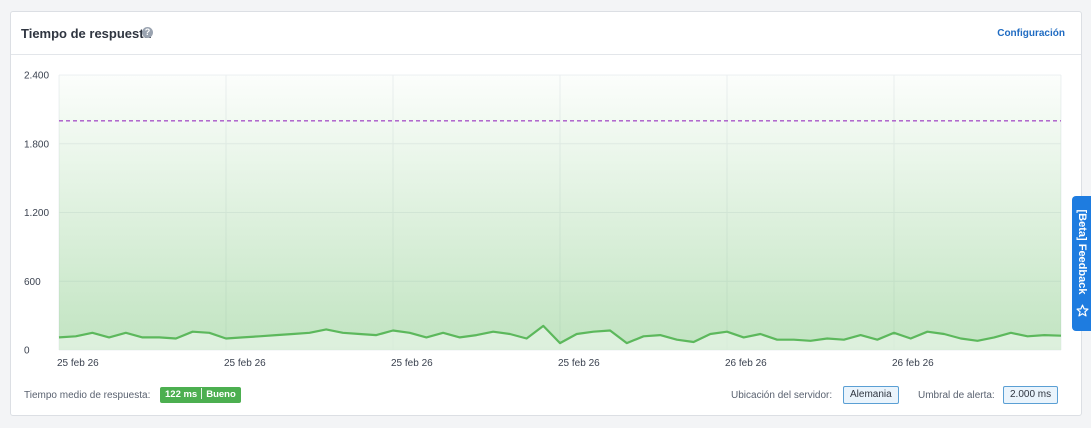 This screenshot has width=1091, height=428. What do you see at coordinates (782, 395) in the screenshot?
I see `server-location-label: Ubicación del servidor:` at bounding box center [782, 395].